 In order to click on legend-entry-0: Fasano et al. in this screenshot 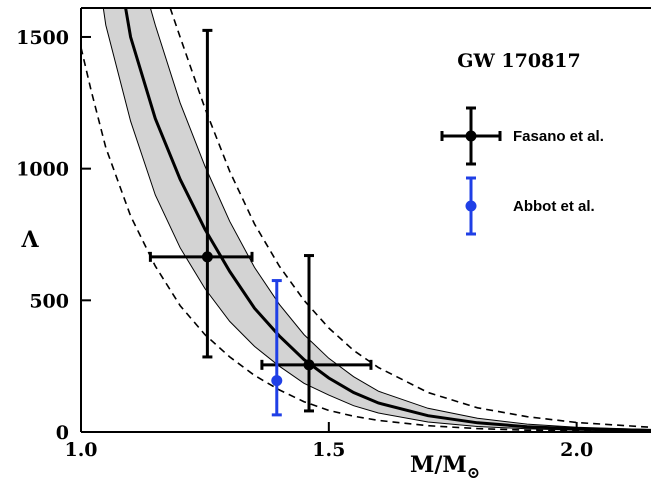, I will do `click(522, 136)`.